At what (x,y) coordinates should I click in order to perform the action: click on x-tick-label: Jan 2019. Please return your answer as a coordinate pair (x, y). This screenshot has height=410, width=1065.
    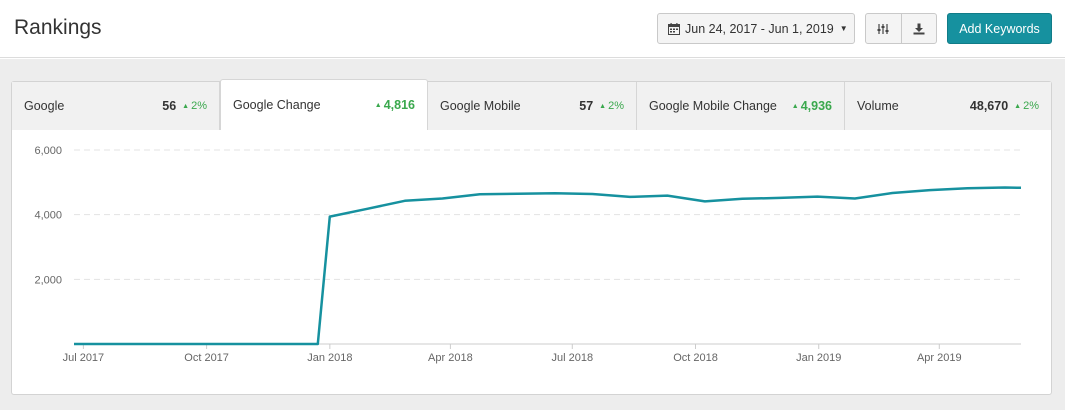
    Looking at the image, I should click on (818, 358).